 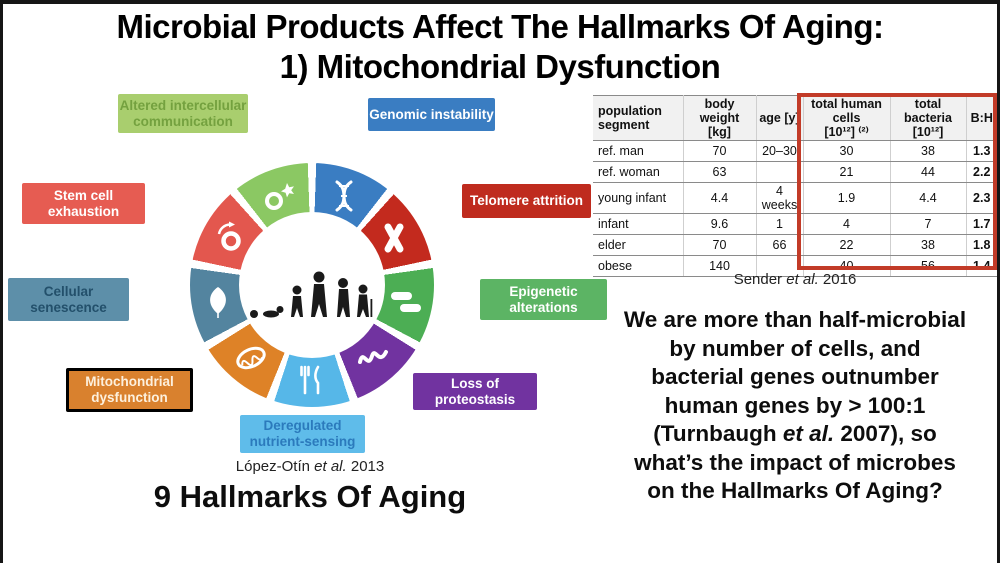 I want to click on message-line: We are more than half-microbial, so click(x=795, y=319).